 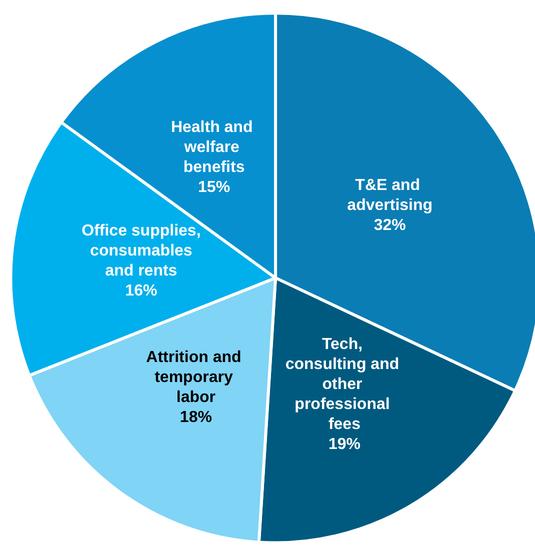 I want to click on data-label: 15%, so click(x=214, y=187).